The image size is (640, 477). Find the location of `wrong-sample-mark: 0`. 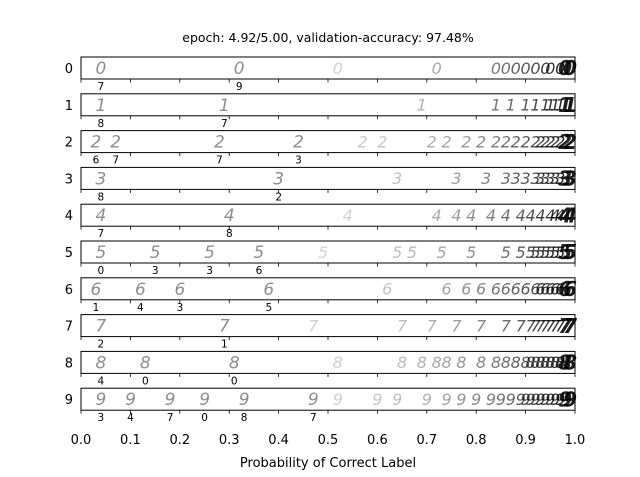

wrong-sample-mark: 0 is located at coordinates (100, 69).